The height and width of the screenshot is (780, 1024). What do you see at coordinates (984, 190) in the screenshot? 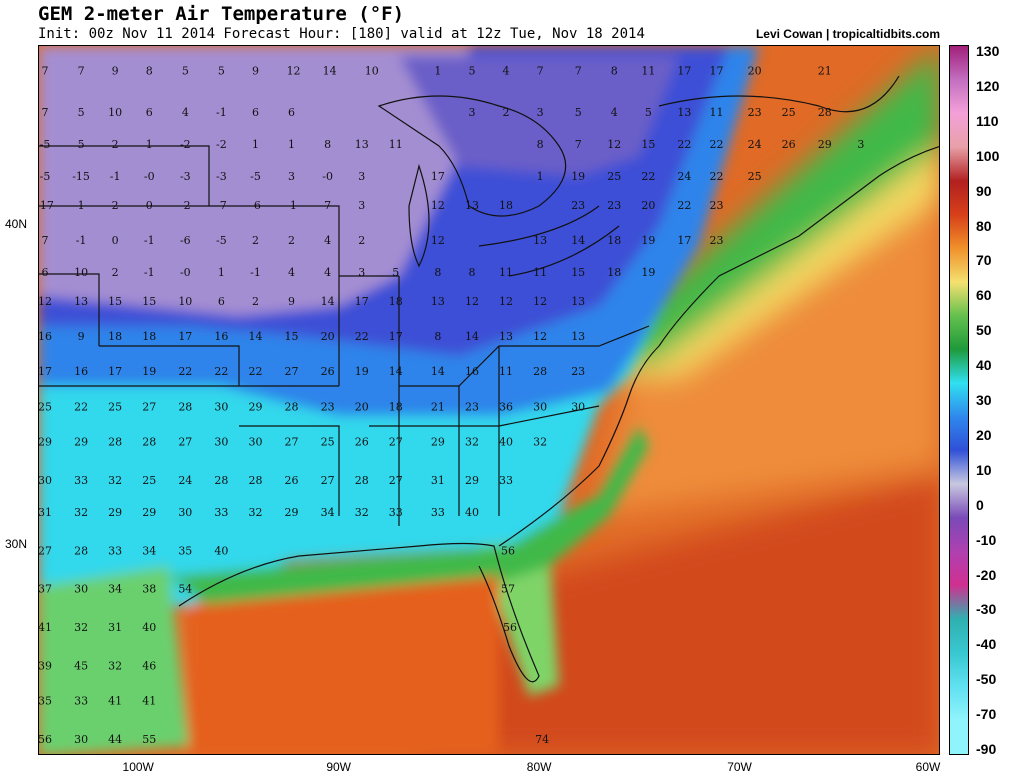
I see `color-bar-tick-label: 90` at bounding box center [984, 190].